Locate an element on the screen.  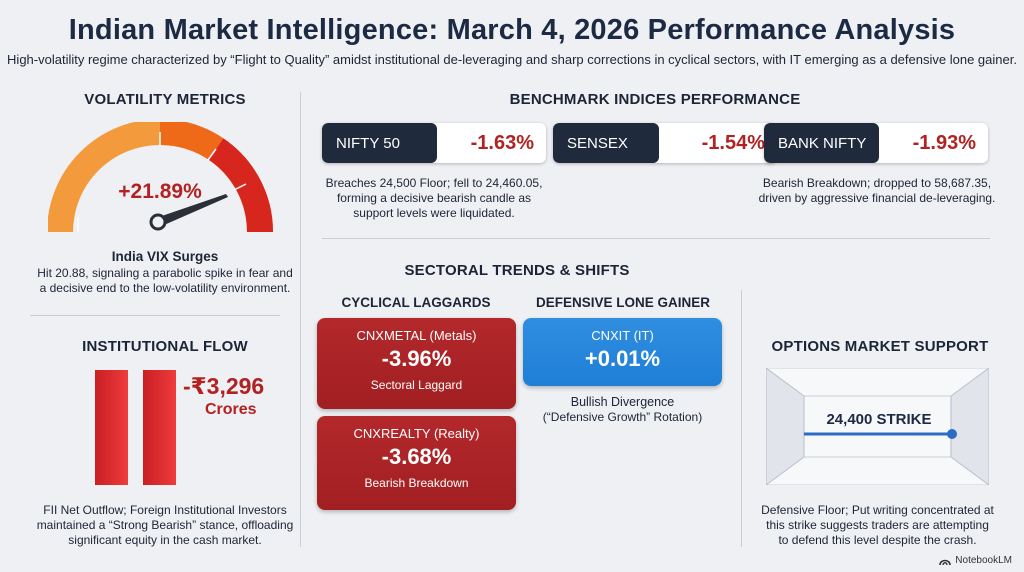
sector-change: -3.96% is located at coordinates (416, 358).